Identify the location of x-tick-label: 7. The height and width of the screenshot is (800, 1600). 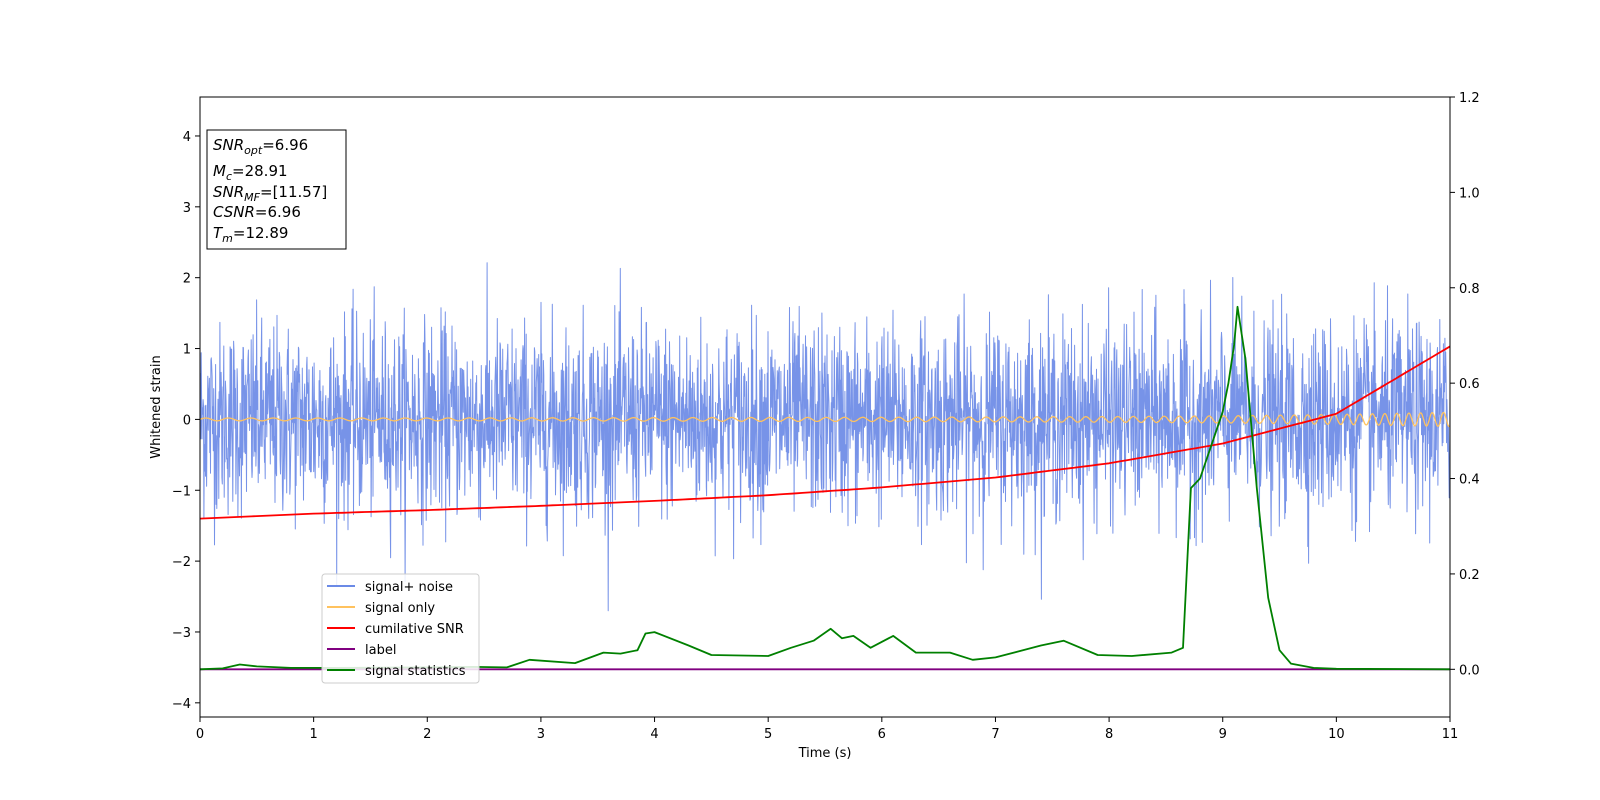
(995, 734).